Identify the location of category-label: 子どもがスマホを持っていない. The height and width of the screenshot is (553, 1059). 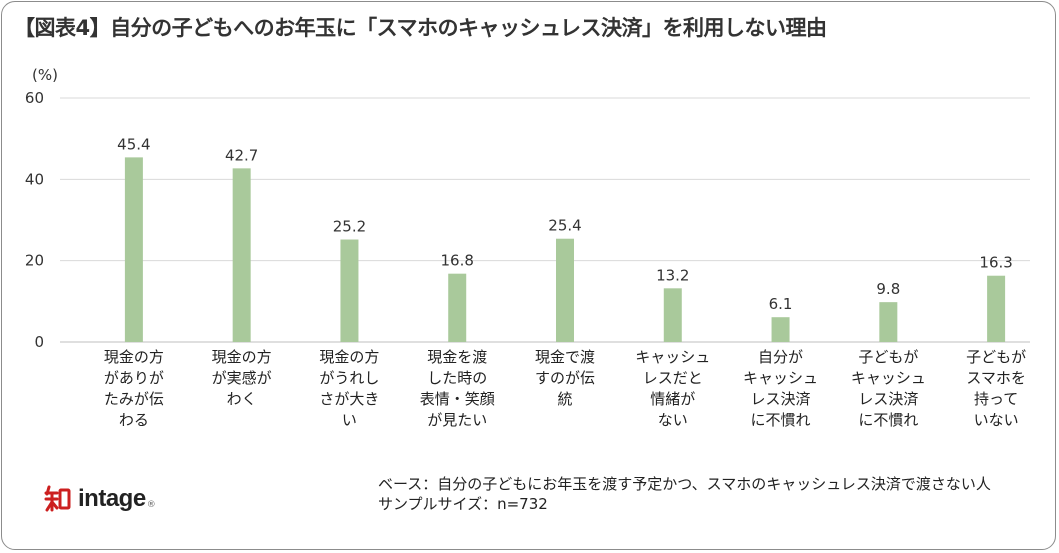
(996, 388).